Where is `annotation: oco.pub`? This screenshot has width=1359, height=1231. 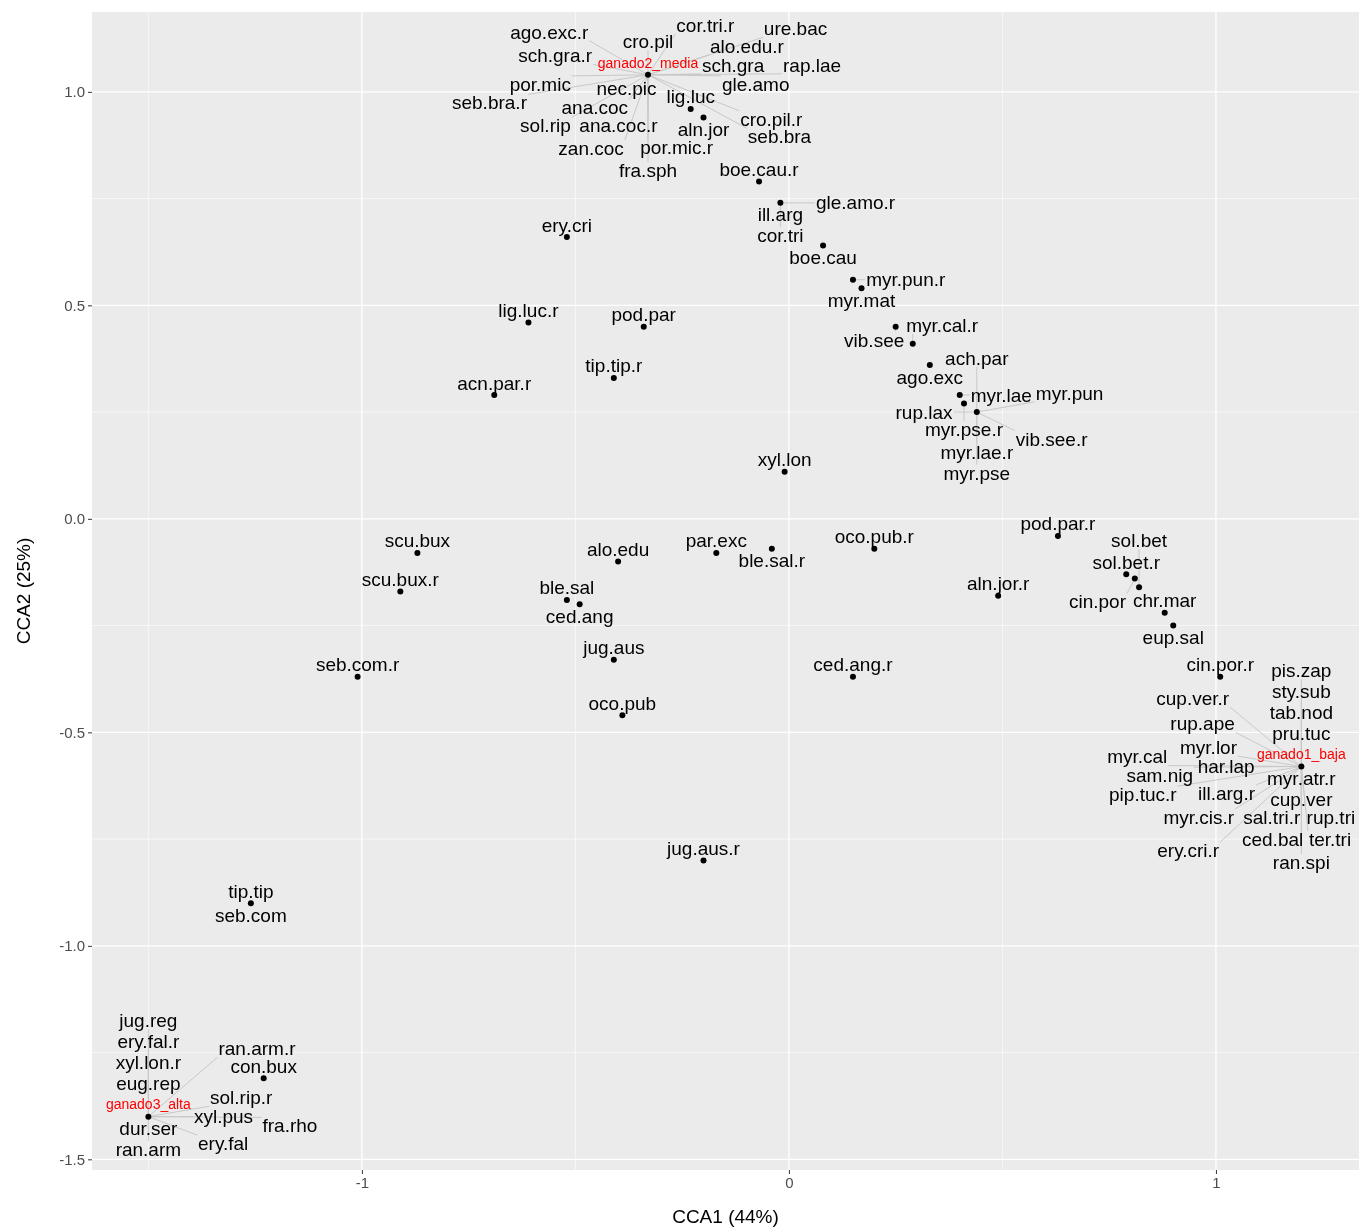
annotation: oco.pub is located at coordinates (622, 703).